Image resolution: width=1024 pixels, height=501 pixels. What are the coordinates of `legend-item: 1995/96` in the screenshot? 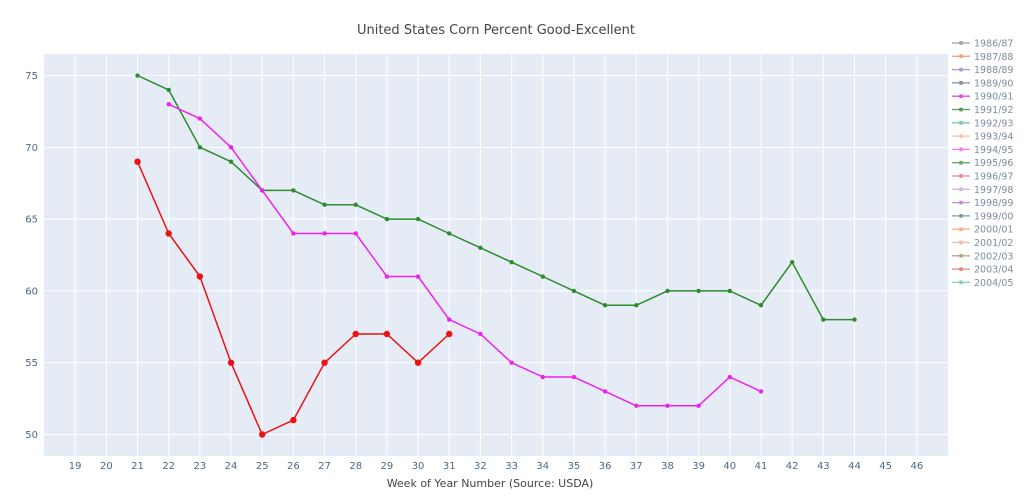 It's located at (982, 163).